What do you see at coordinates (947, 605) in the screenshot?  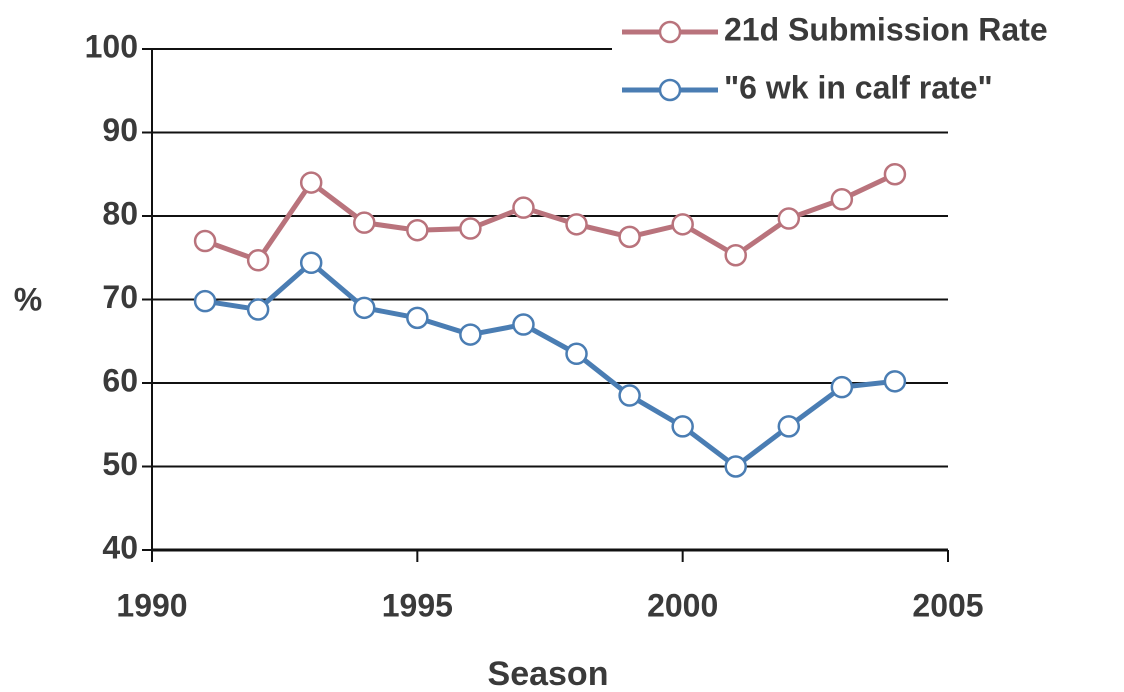 I see `x-tick-label: 2005` at bounding box center [947, 605].